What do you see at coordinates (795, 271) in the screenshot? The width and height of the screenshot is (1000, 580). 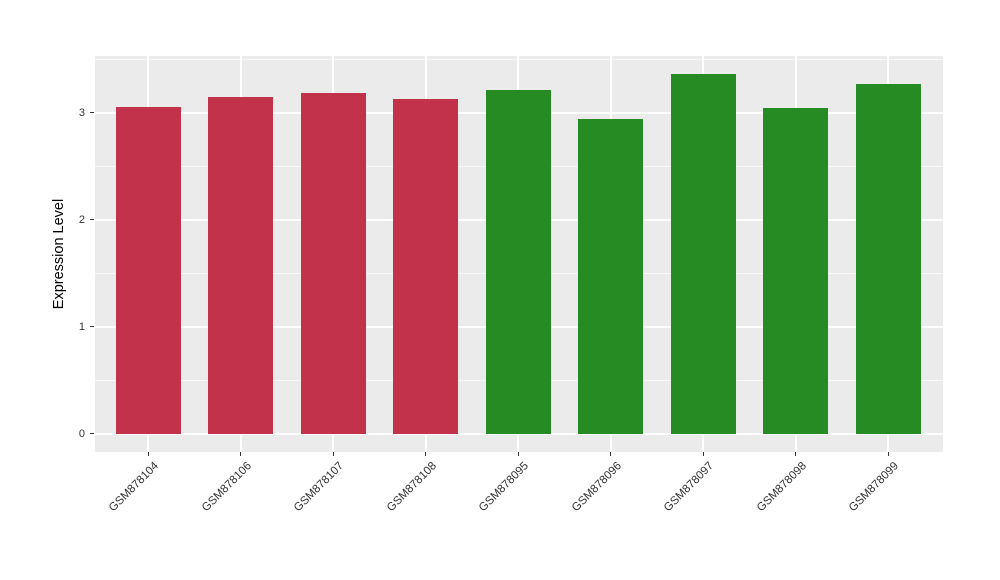 I see `bar-GSM878098` at bounding box center [795, 271].